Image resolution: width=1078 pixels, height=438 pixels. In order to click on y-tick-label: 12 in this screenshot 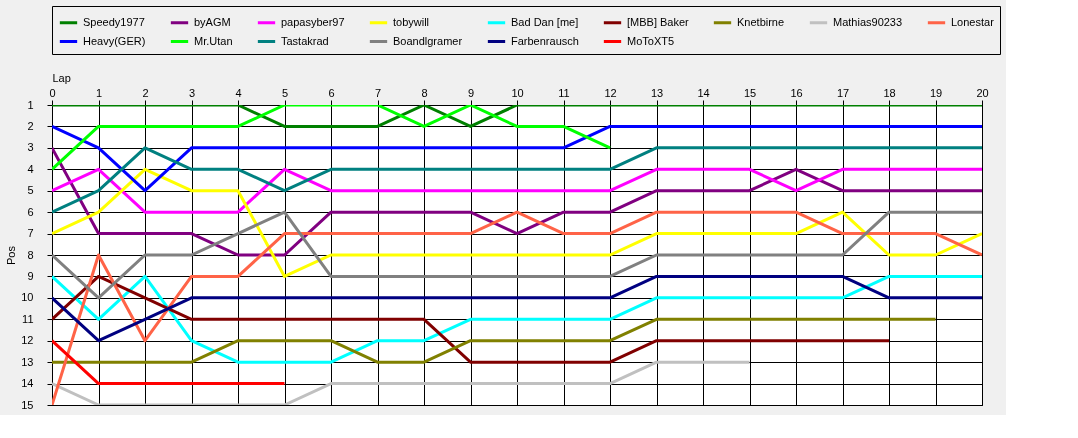, I will do `click(27, 340)`.